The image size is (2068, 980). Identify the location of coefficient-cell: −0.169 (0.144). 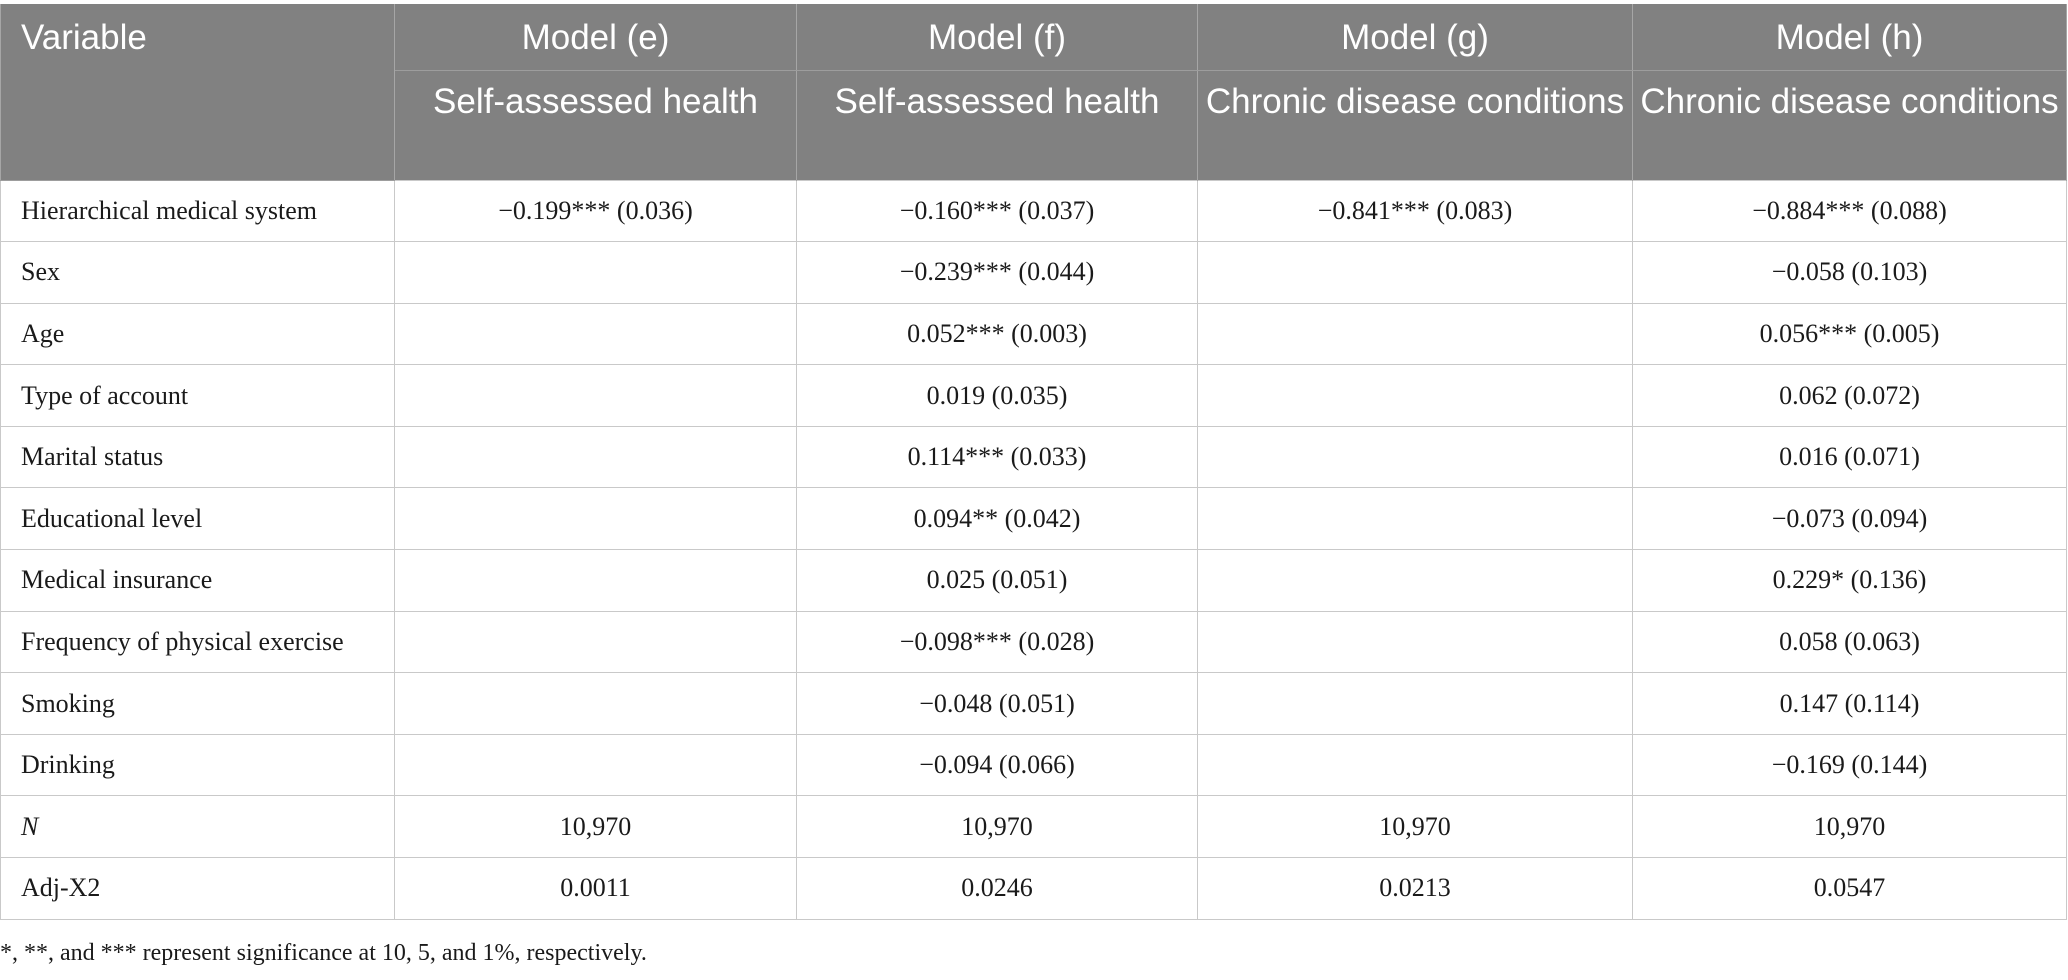
(1849, 765).